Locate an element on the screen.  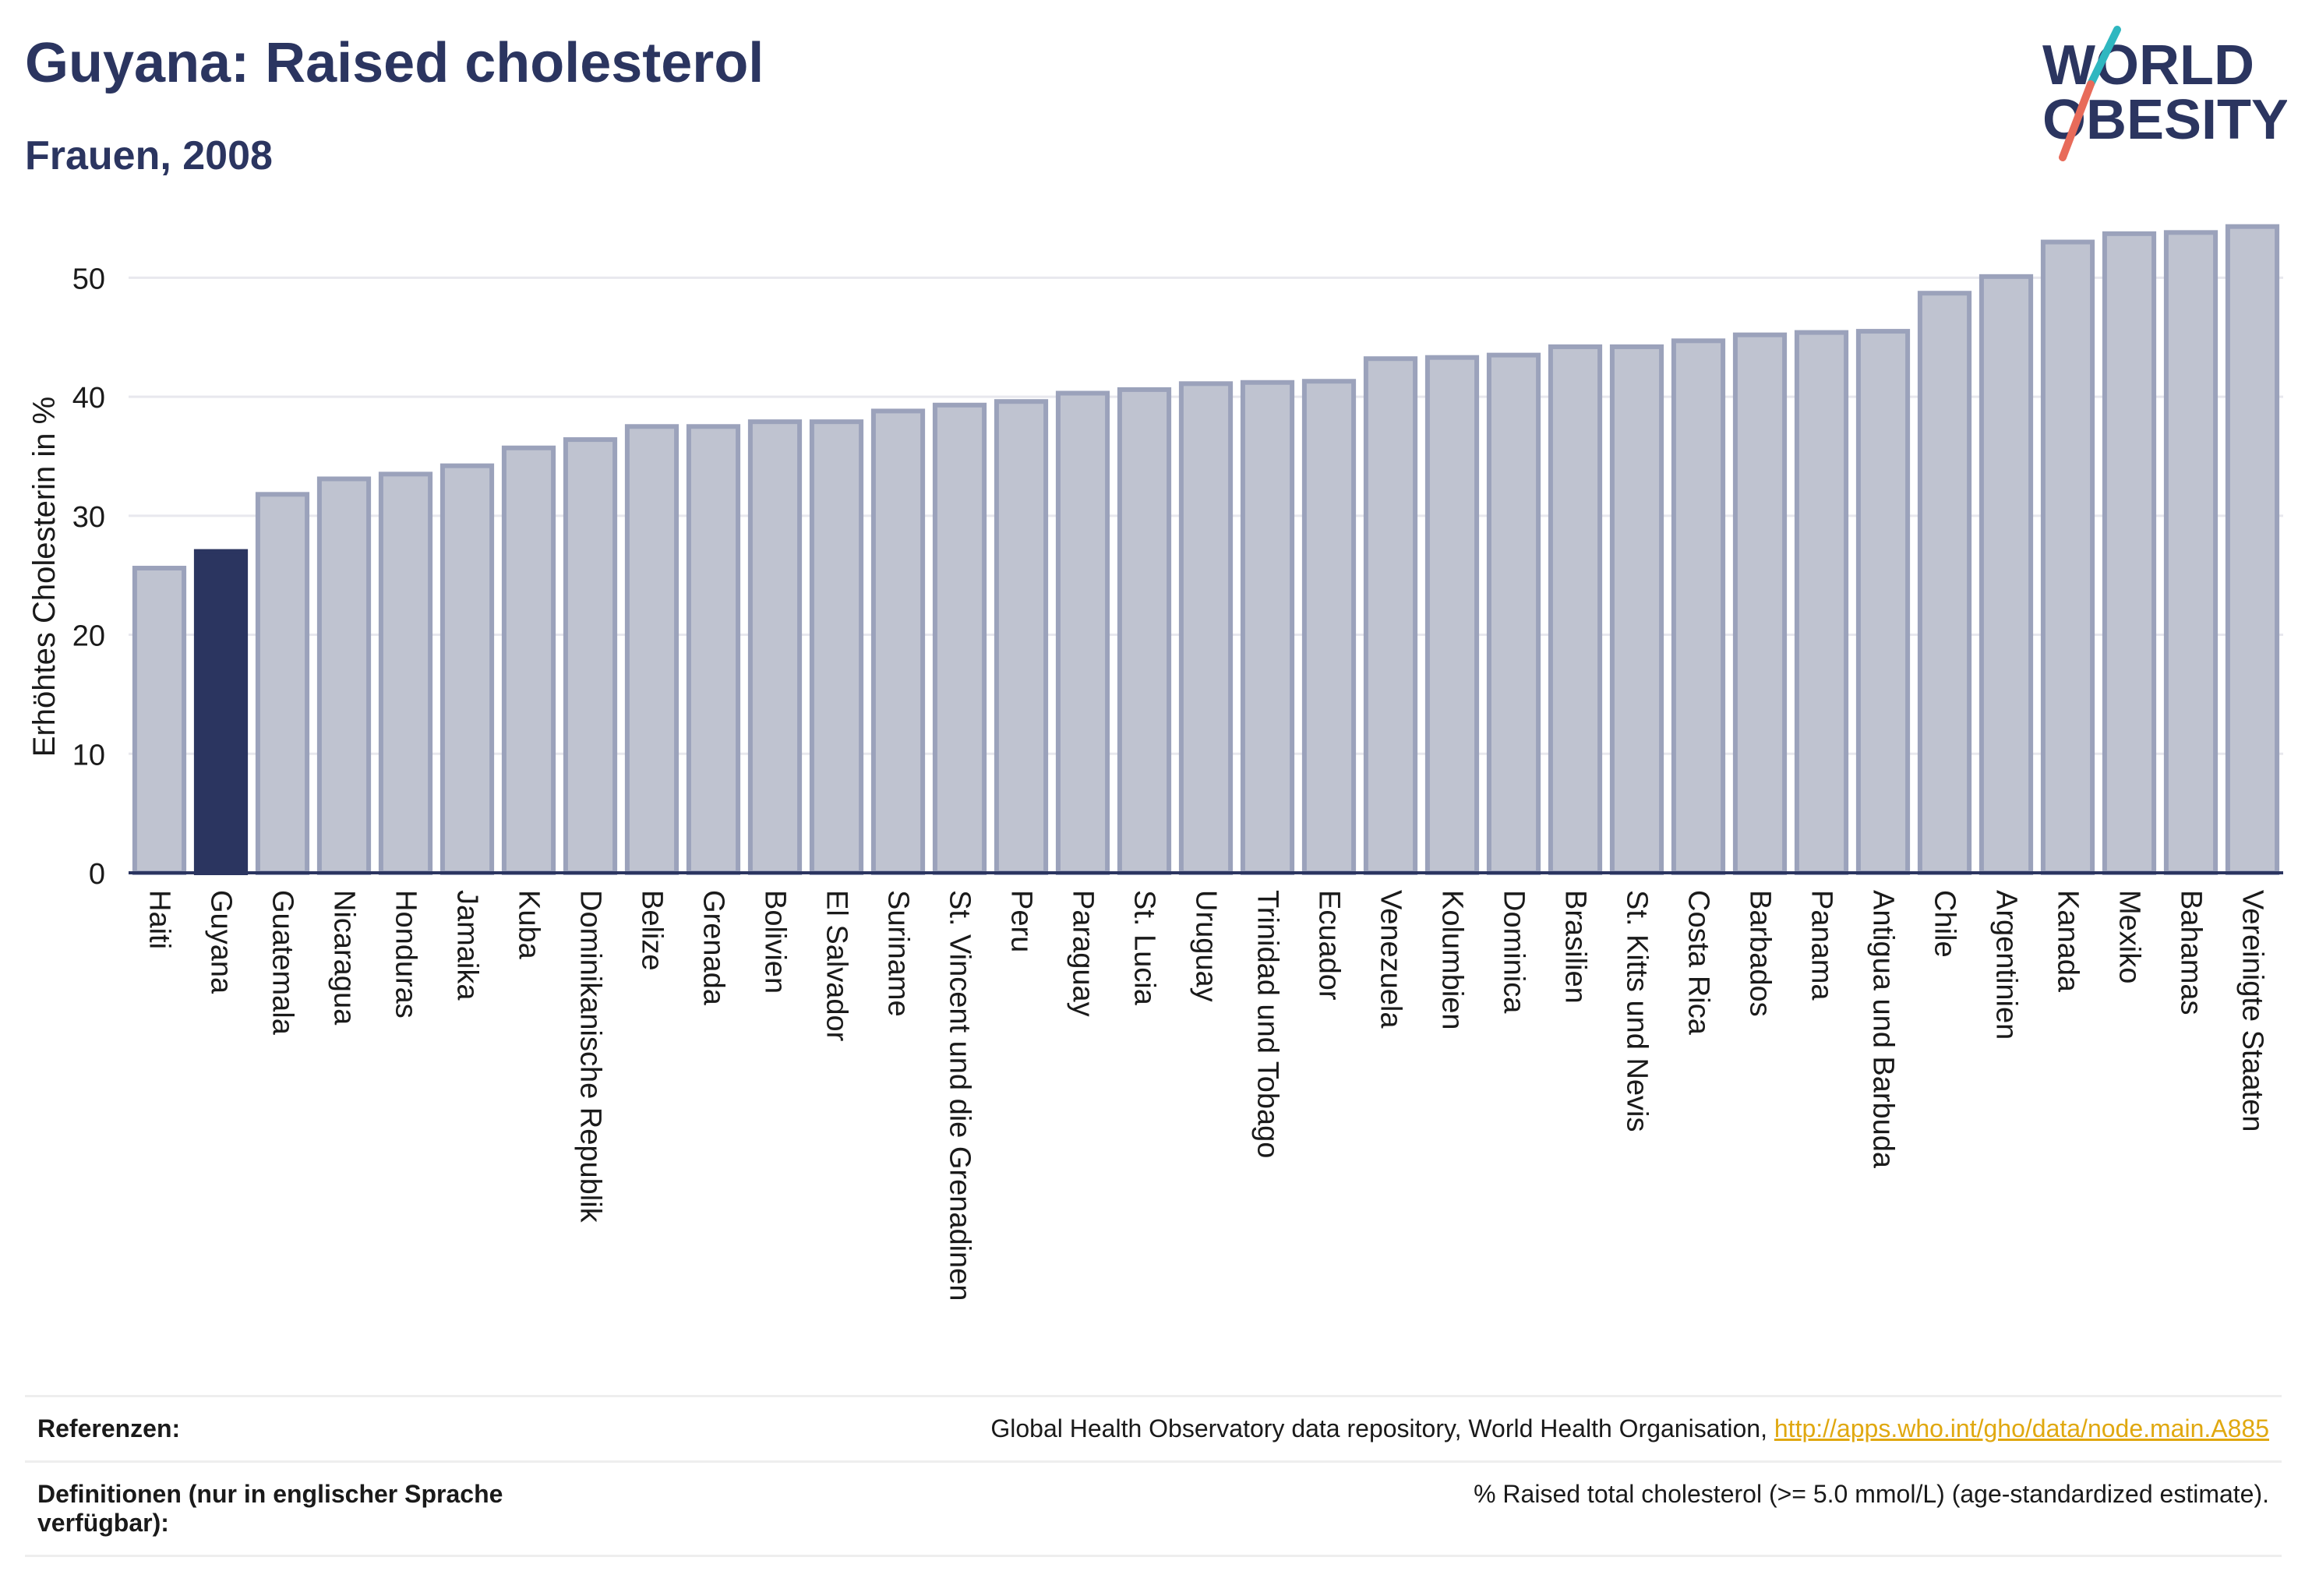
y-tick-label: 50 is located at coordinates (88, 279).